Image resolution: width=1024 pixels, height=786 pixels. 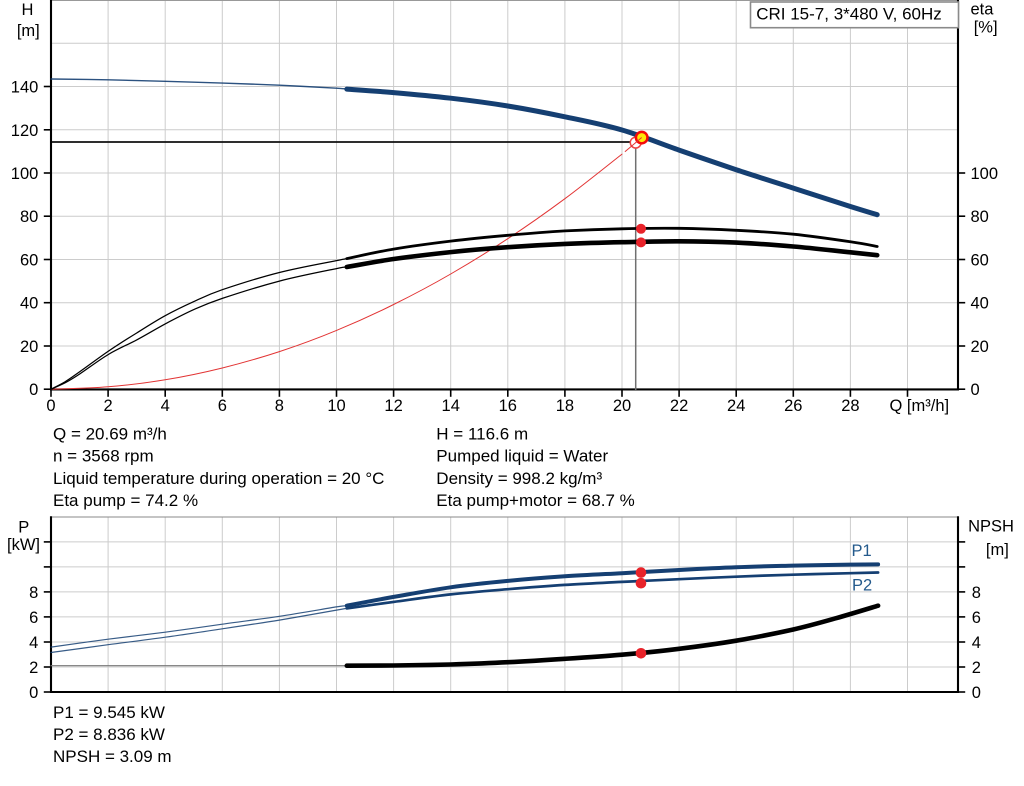 What do you see at coordinates (991, 527) in the screenshot?
I see `svg-text: NPSH` at bounding box center [991, 527].